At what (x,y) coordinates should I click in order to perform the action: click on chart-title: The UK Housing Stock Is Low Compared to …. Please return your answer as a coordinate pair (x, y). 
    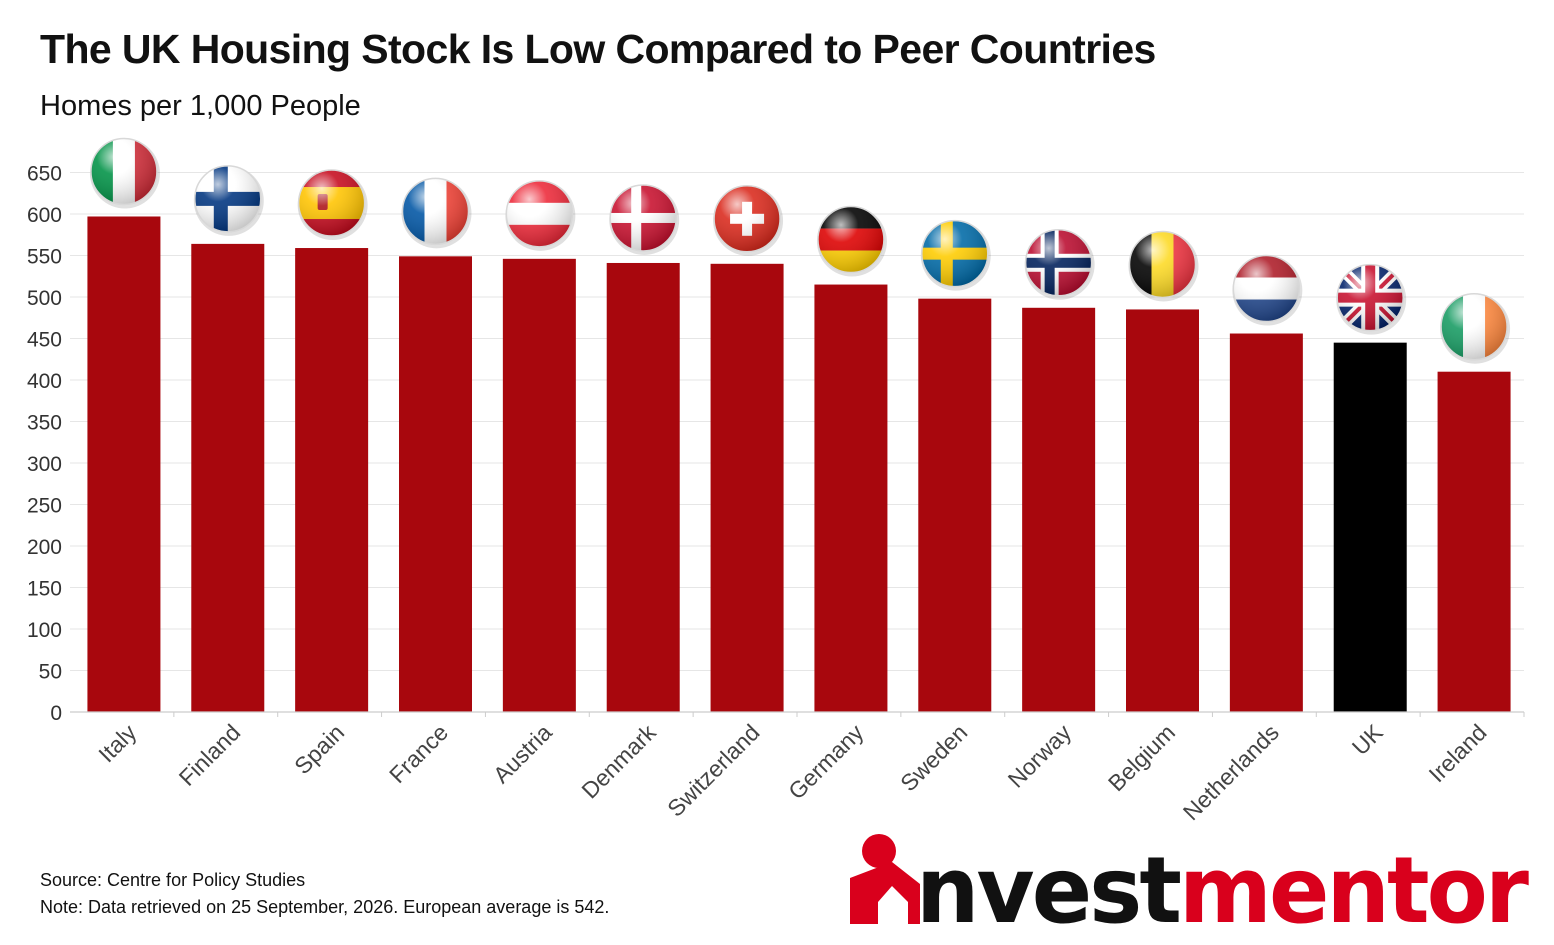
    Looking at the image, I should click on (598, 49).